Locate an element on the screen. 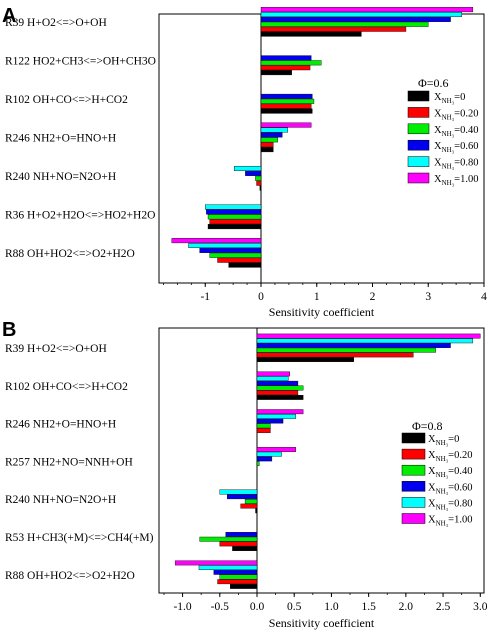 This screenshot has height=634, width=491. category-label: R39 H+O2<=>O+OH is located at coordinates (56, 23).